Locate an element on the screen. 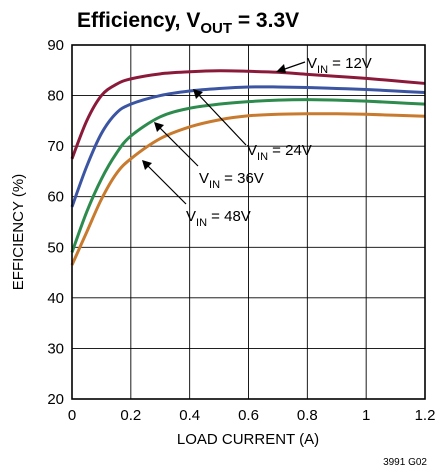 This screenshot has width=437, height=470. chart-title-tail: = 3.3V is located at coordinates (265, 20).